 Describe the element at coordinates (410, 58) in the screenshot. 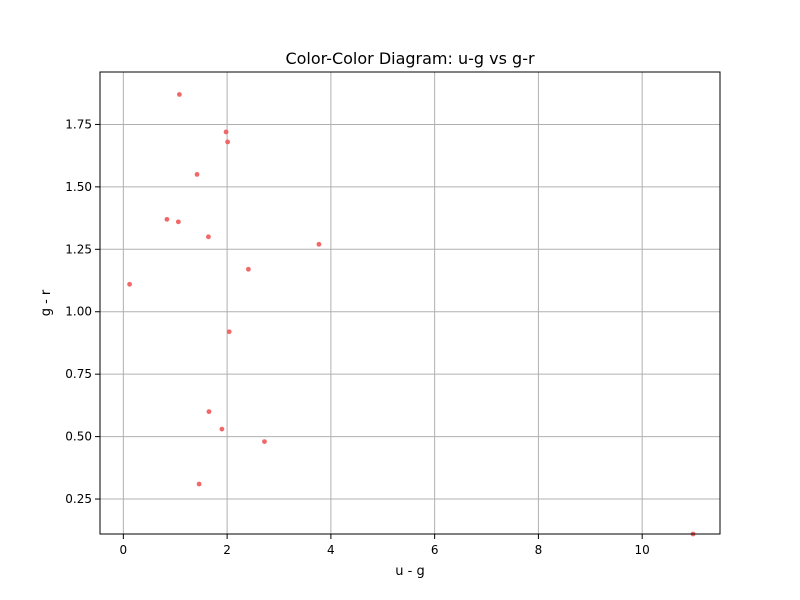

I see `chart-title: Color-Color Diagram: u-g vs g-r` at that location.